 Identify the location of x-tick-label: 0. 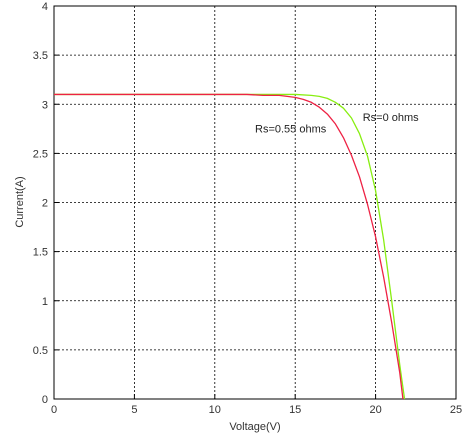
(54, 410).